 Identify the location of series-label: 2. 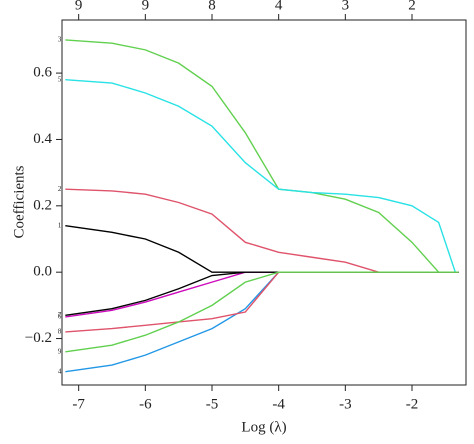
(60, 189).